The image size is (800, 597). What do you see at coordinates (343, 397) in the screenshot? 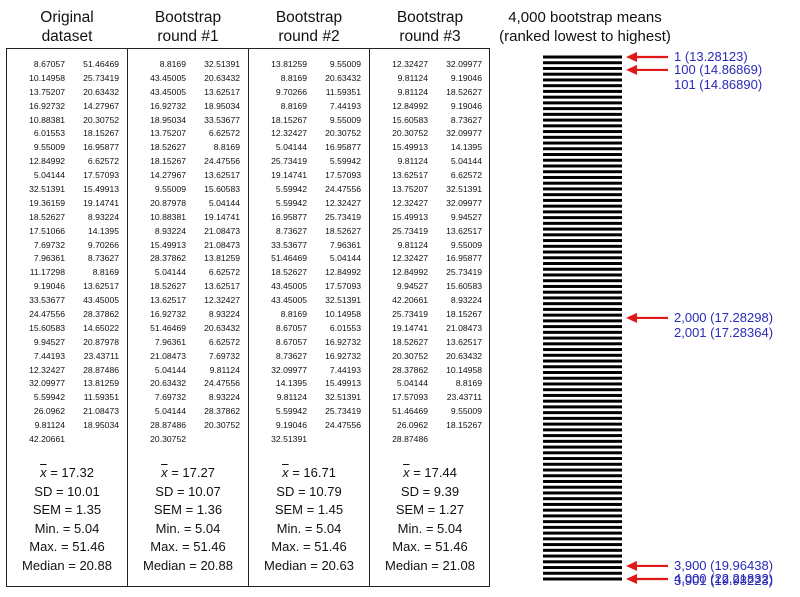
I see `value-cell: 32.51391` at bounding box center [343, 397].